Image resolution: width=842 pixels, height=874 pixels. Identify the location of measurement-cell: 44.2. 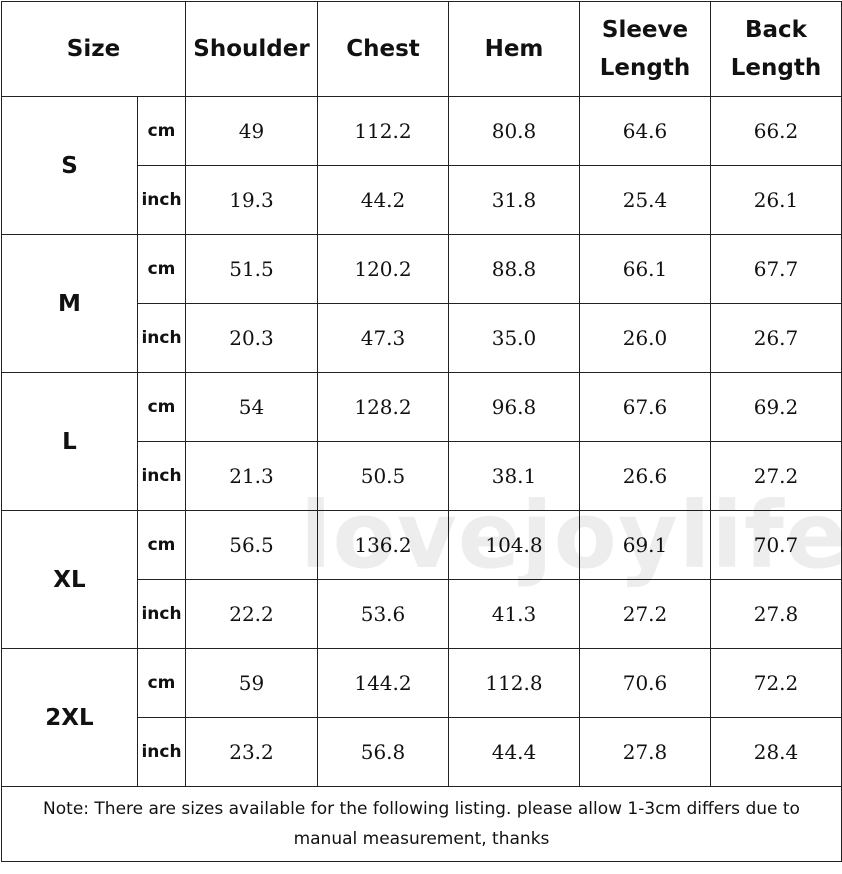
(383, 200).